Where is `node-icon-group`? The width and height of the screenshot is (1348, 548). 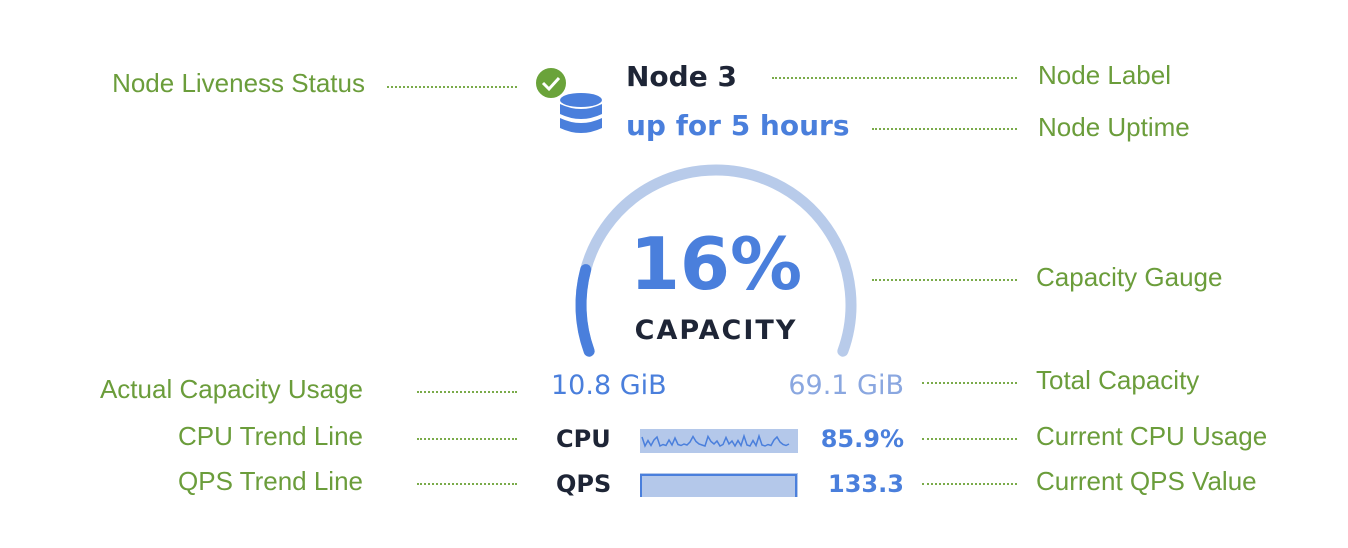 node-icon-group is located at coordinates (568, 99).